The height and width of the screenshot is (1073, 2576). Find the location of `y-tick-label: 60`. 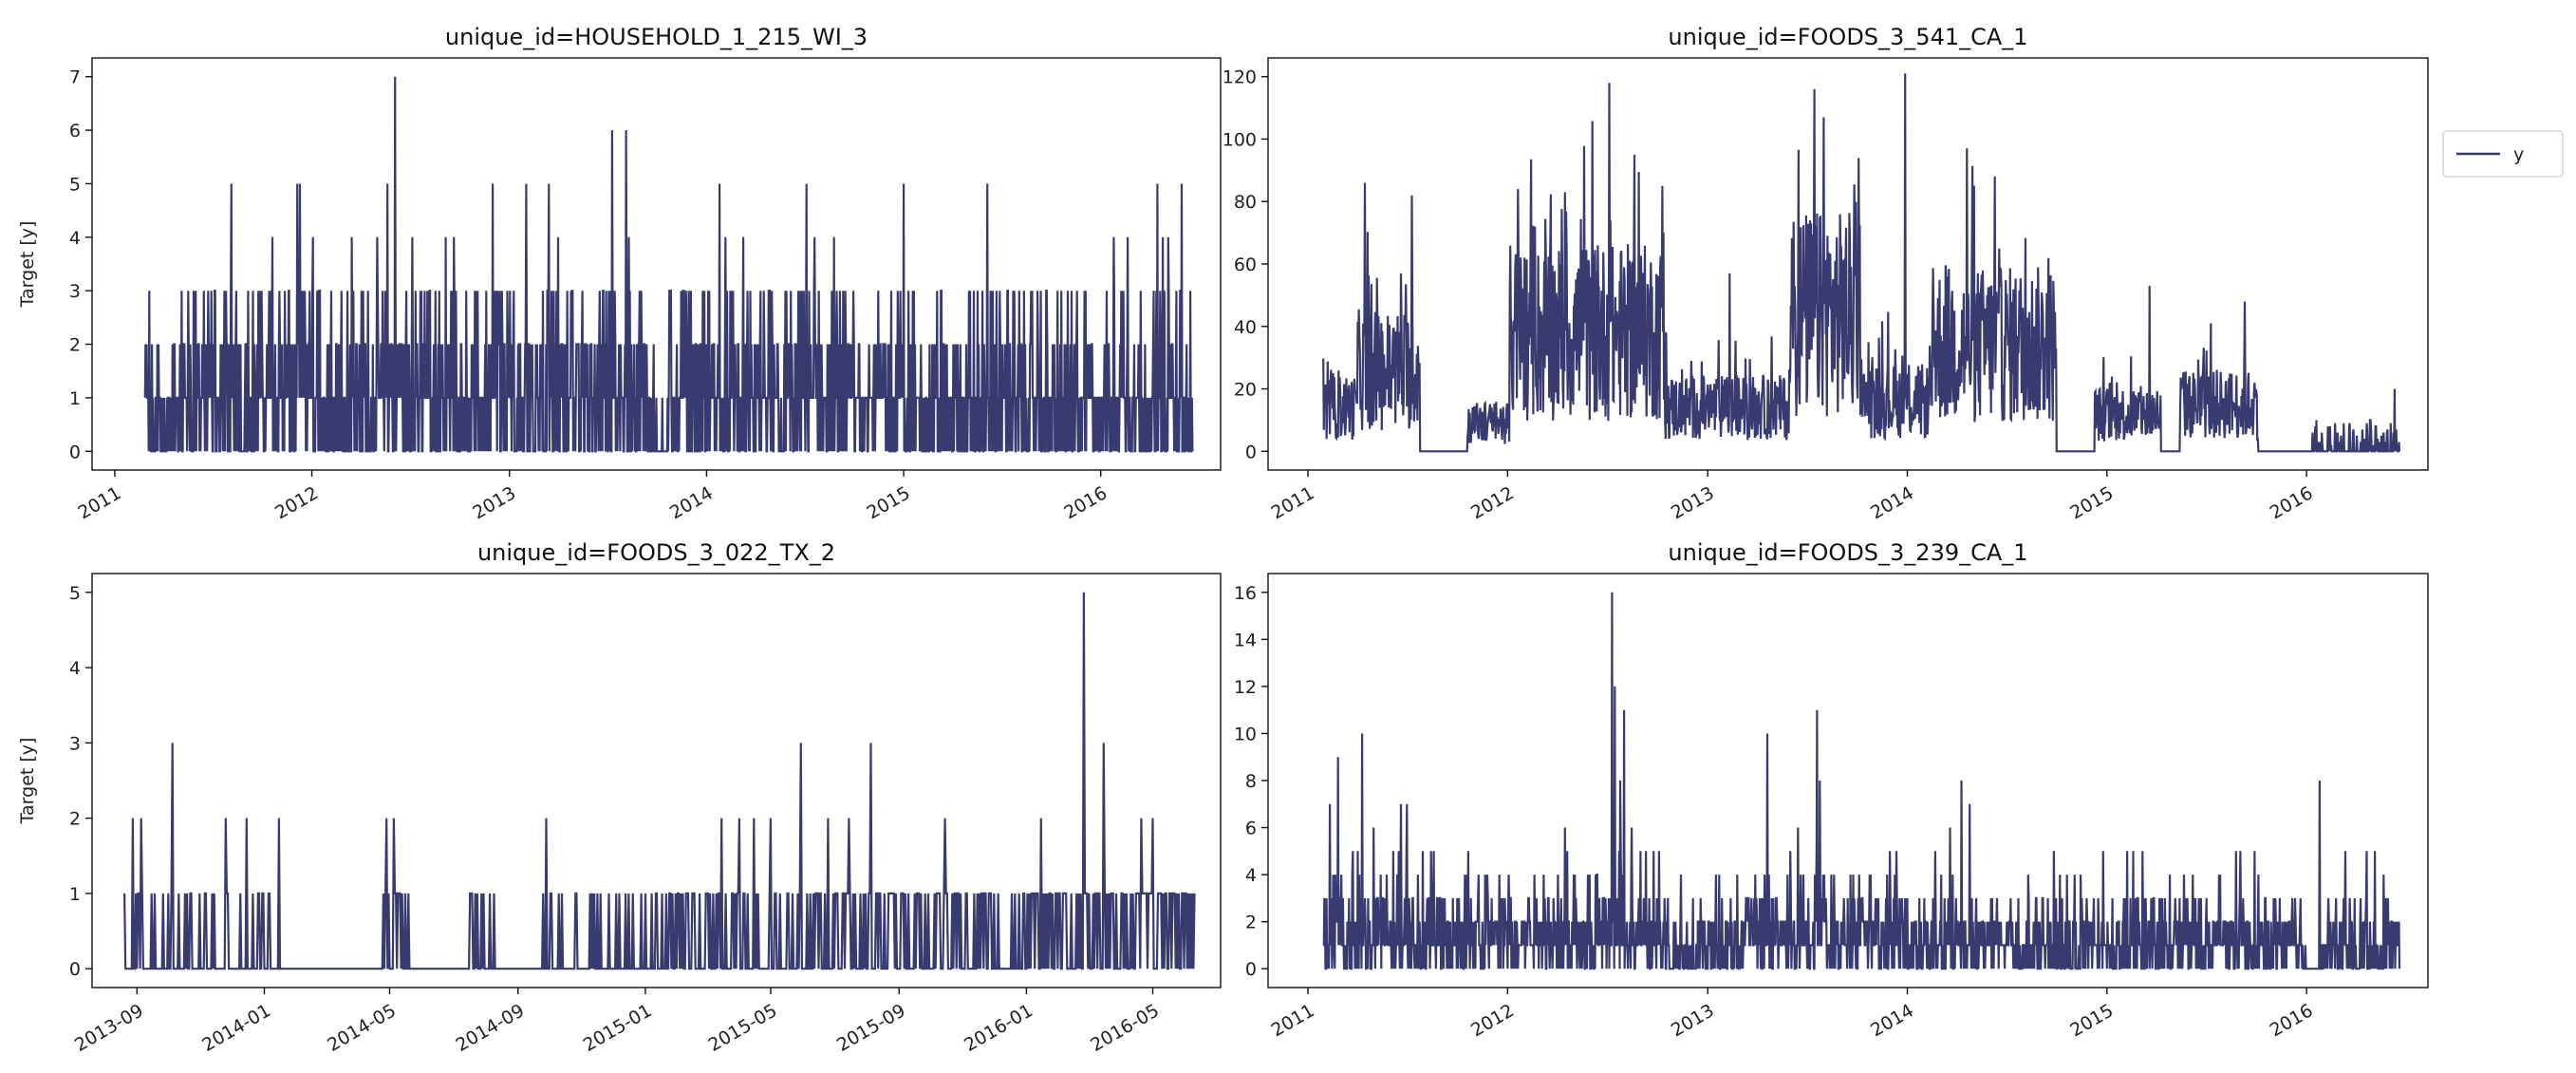

y-tick-label: 60 is located at coordinates (1245, 264).